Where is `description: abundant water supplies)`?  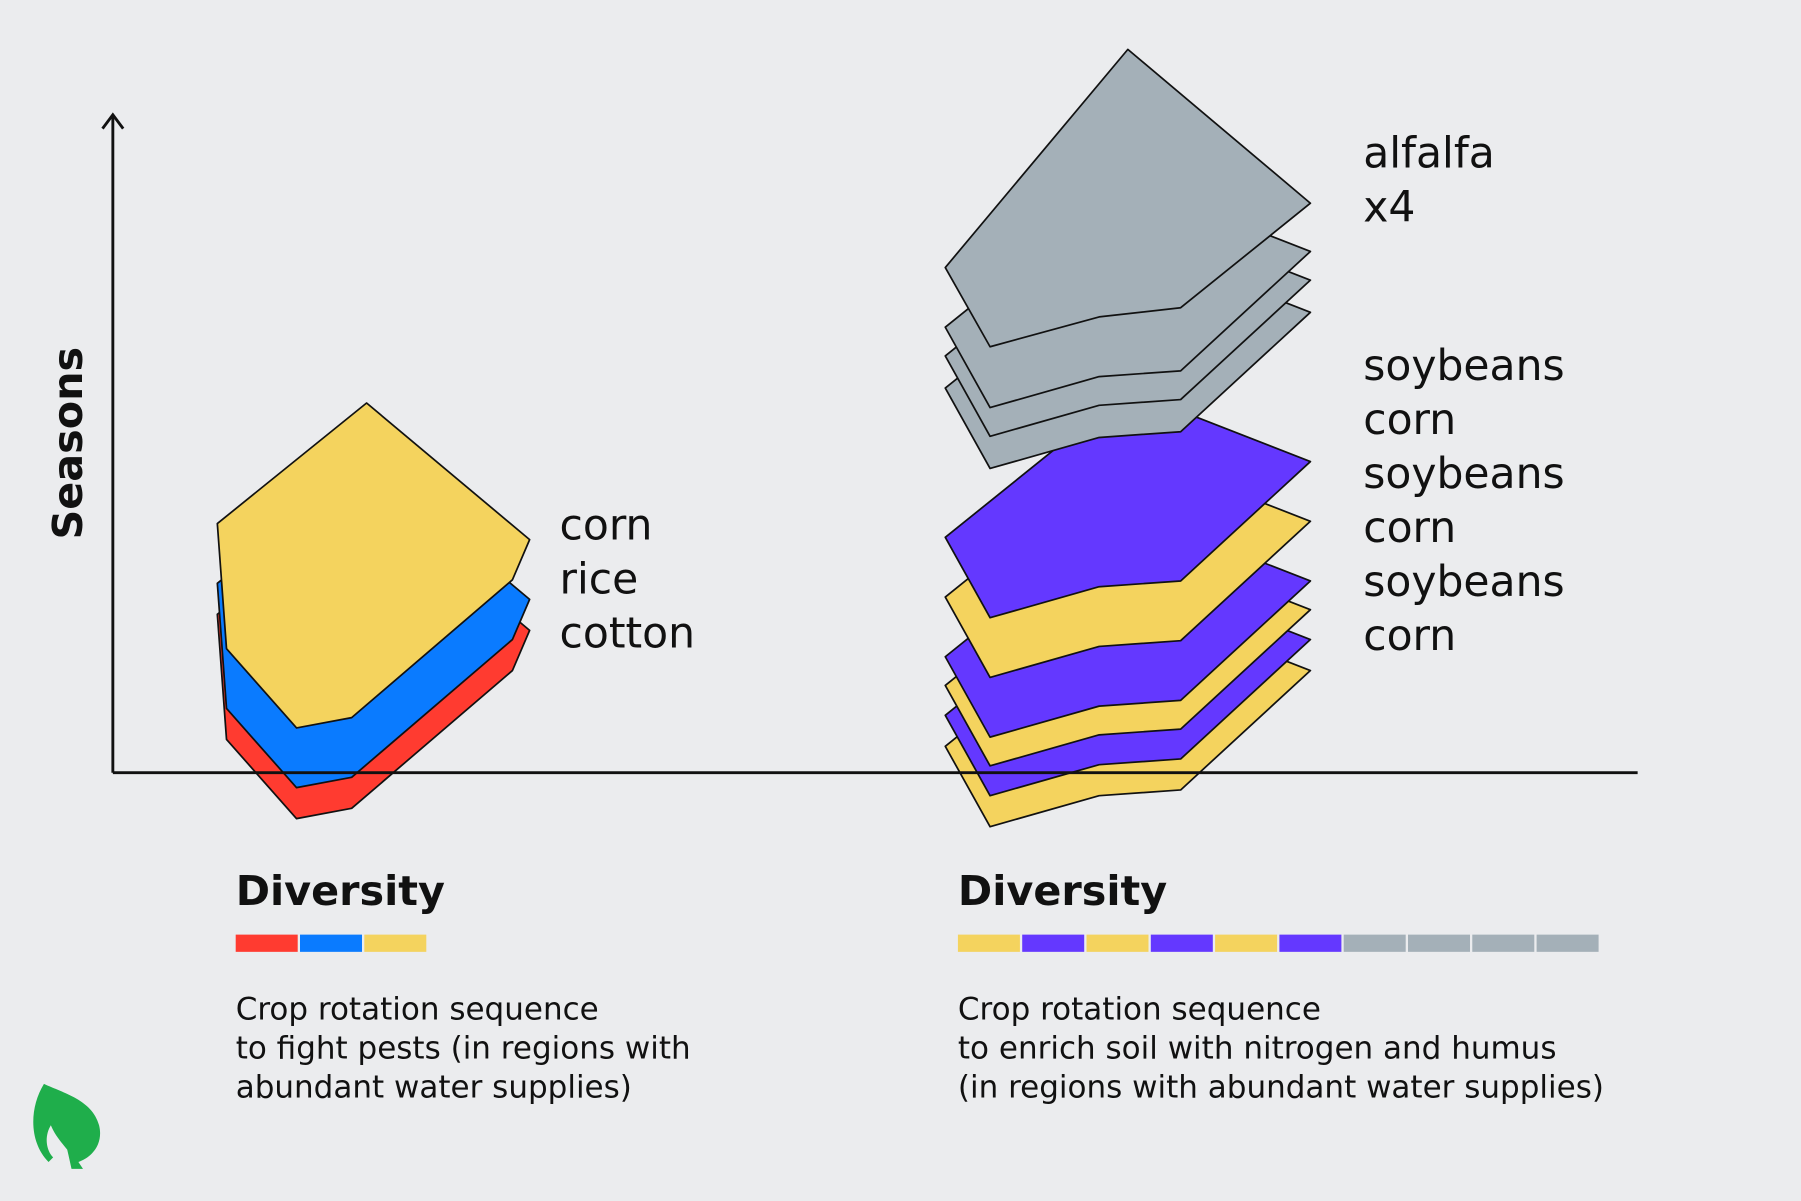
description: abundant water supplies) is located at coordinates (434, 1088).